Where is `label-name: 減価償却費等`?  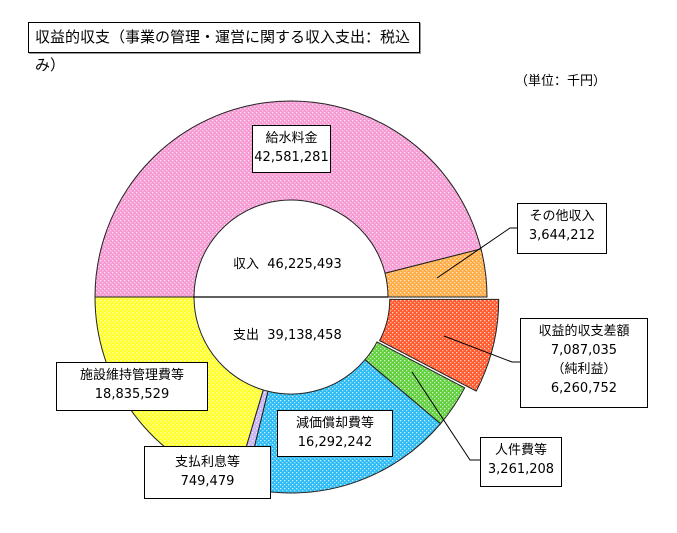 label-name: 減価償却費等 is located at coordinates (334, 423).